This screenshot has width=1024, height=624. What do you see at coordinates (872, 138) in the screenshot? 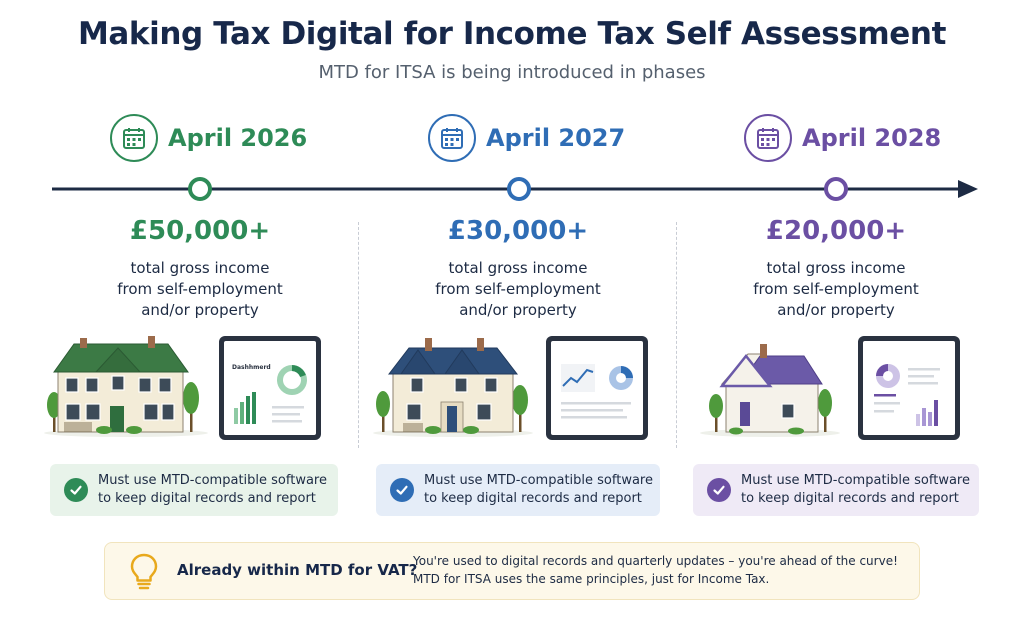
I see `phase-date: April 2028` at bounding box center [872, 138].